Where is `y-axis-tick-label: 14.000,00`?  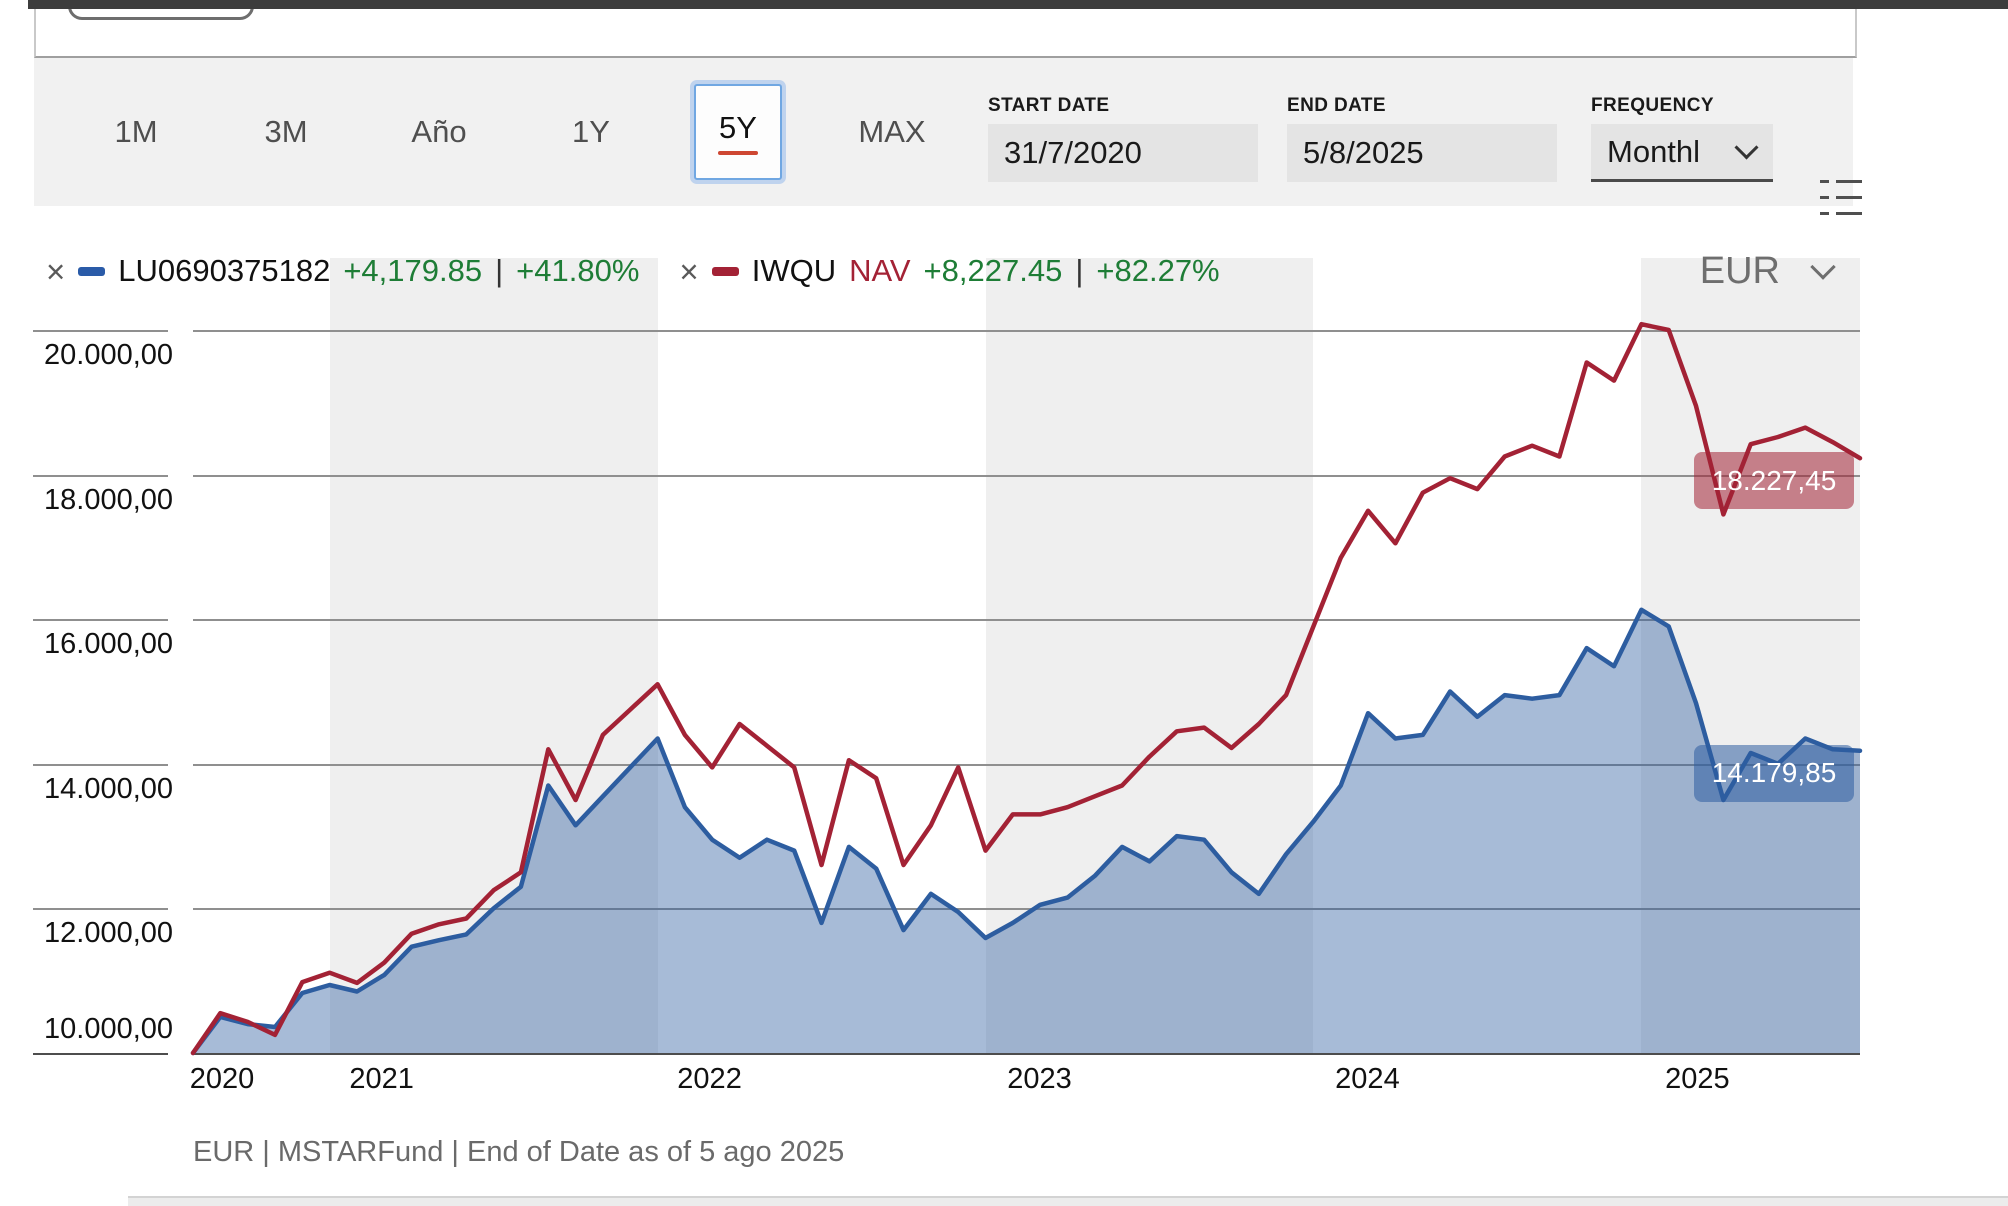
y-axis-tick-label: 14.000,00 is located at coordinates (109, 789).